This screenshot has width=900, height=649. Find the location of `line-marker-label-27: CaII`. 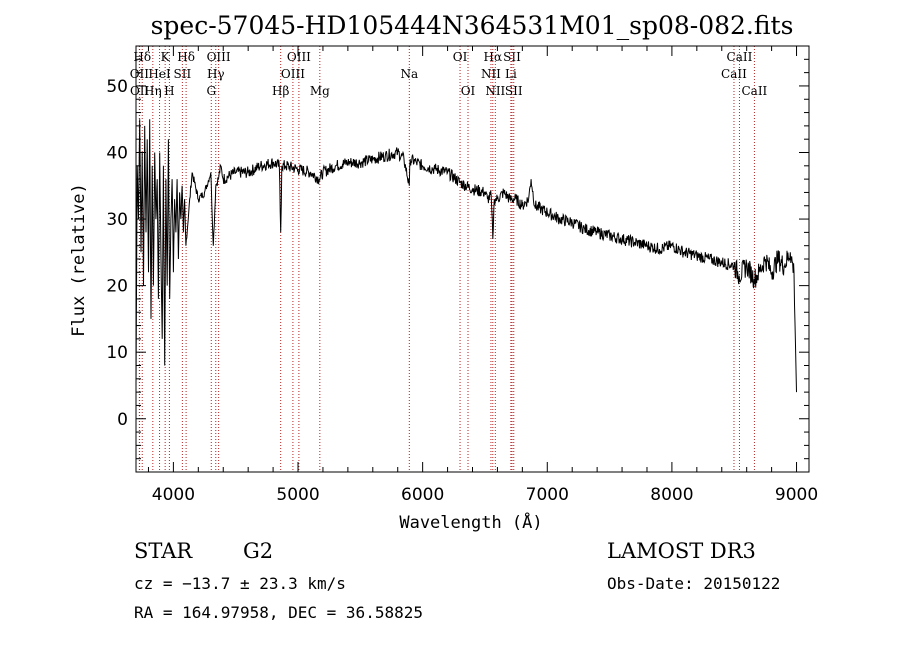

line-marker-label-27: CaII is located at coordinates (754, 91).